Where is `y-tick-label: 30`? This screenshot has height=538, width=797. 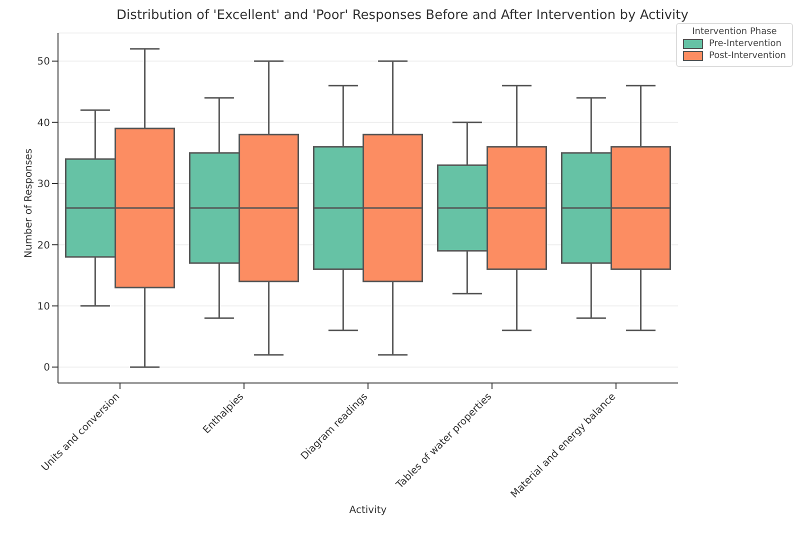
y-tick-label: 30 is located at coordinates (43, 184).